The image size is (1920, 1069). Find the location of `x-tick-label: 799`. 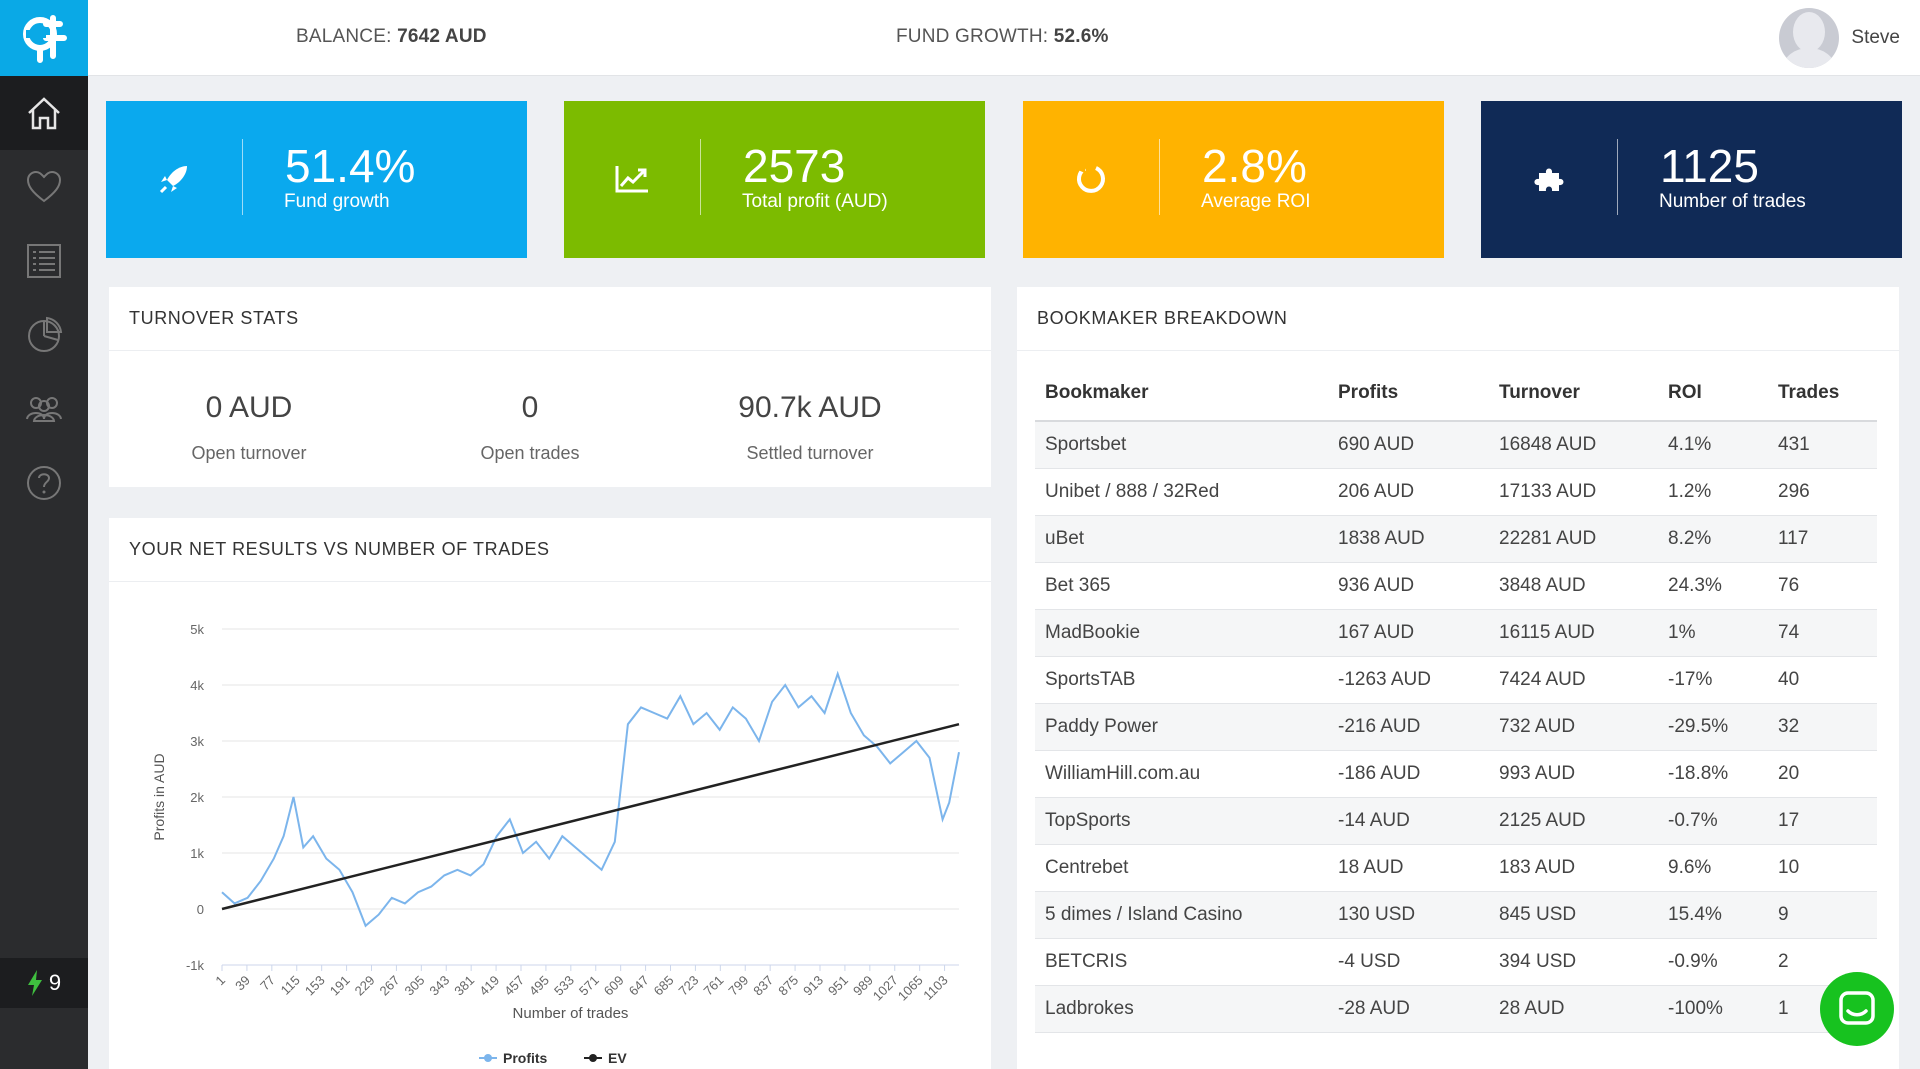

x-tick-label: 799 is located at coordinates (738, 986).